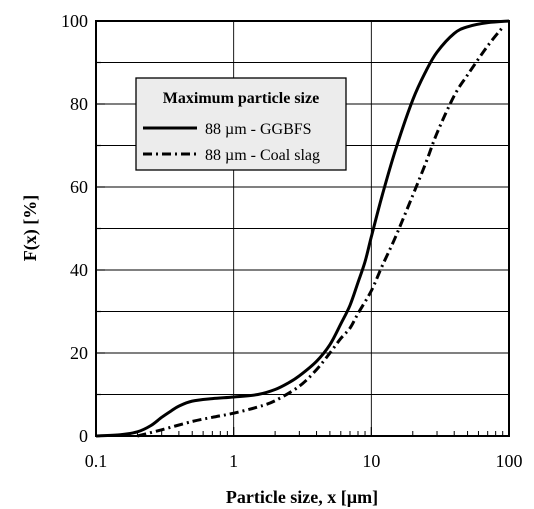  What do you see at coordinates (30, 228) in the screenshot?
I see `y-axis-title: F(x) [%]` at bounding box center [30, 228].